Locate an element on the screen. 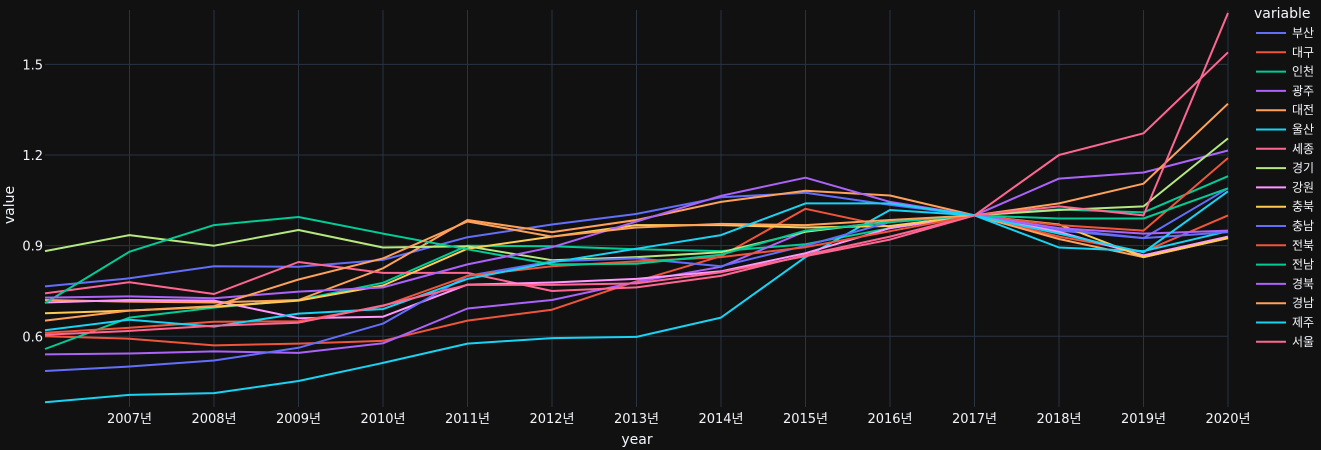 Image resolution: width=1321 pixels, height=450 pixels. legend-label: 전남 is located at coordinates (1303, 265).